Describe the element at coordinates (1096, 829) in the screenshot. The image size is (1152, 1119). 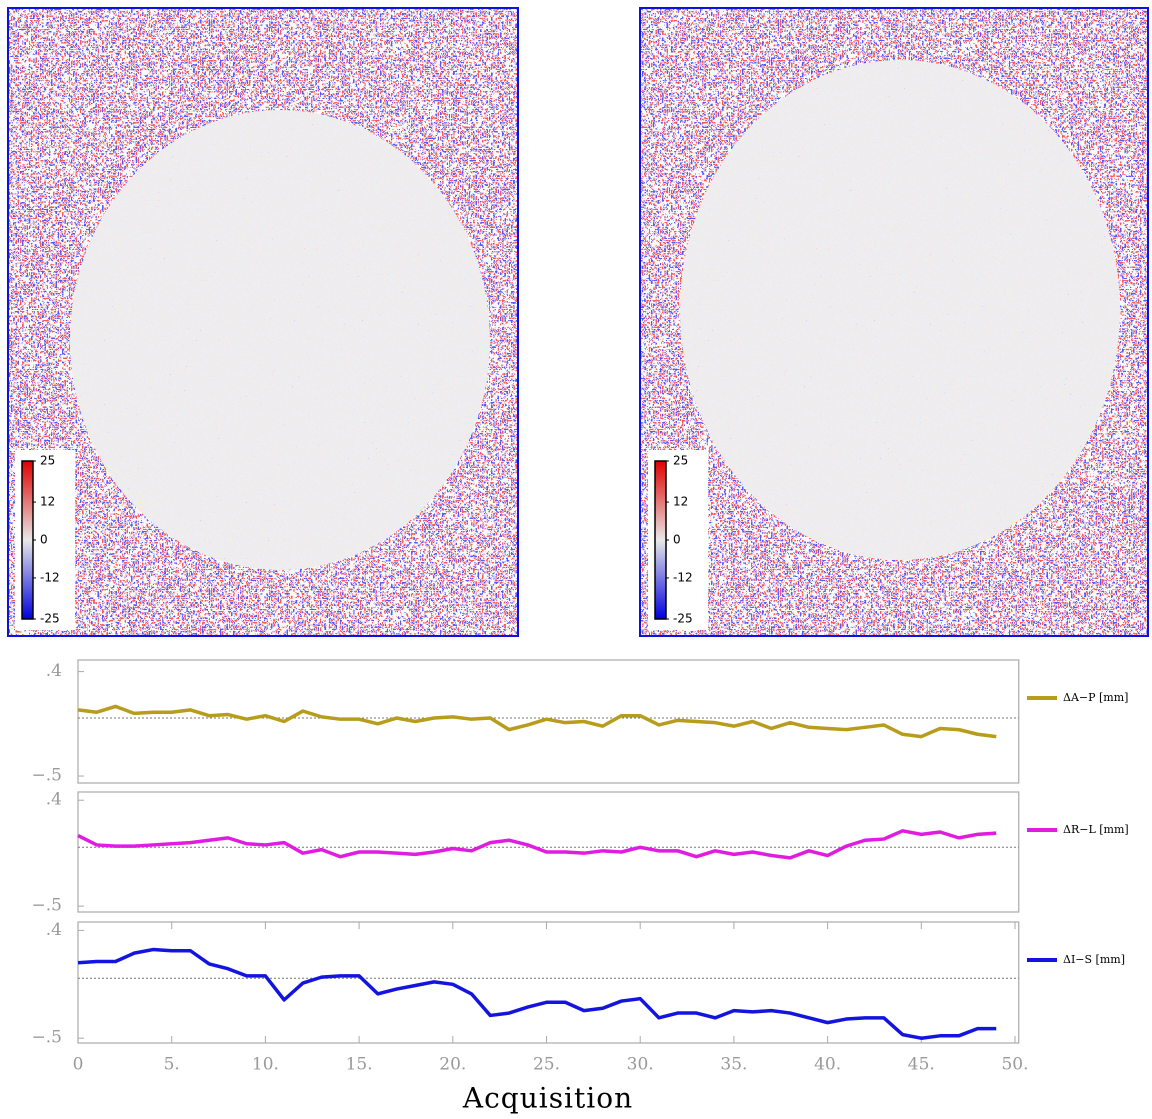
I see `legend-label: ΔR−L [mm]` at that location.